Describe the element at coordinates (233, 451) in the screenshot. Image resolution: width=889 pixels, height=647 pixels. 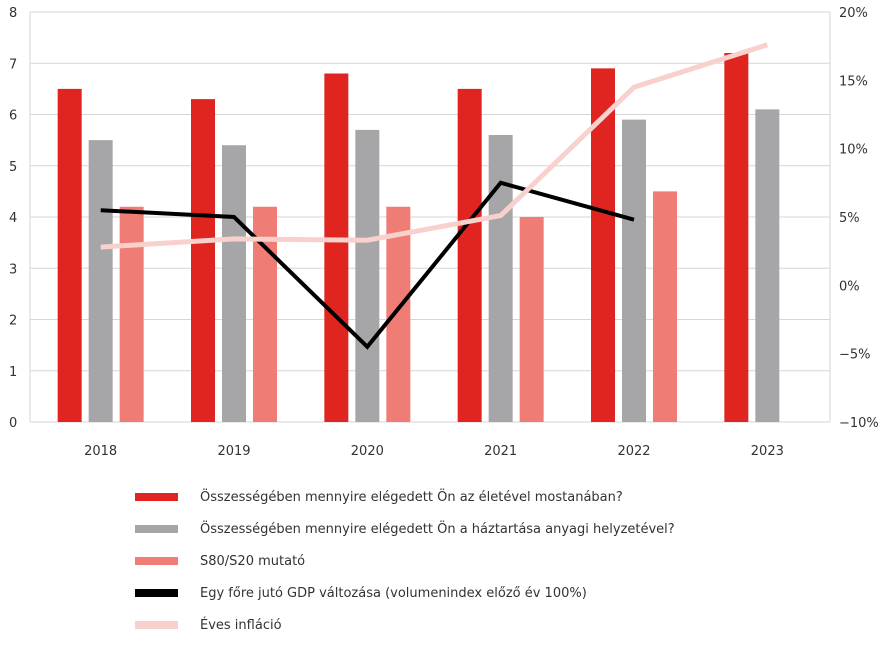
I see `category-label: 2019` at that location.